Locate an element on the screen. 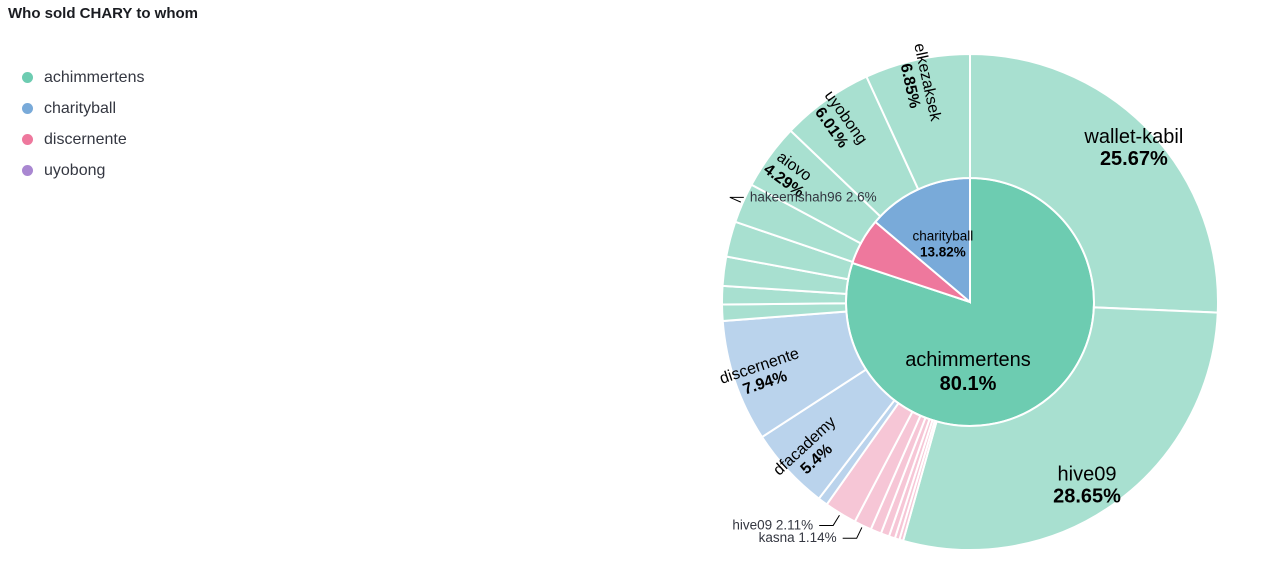 The image size is (1280, 574). legend-swatch-discernente is located at coordinates (27, 139).